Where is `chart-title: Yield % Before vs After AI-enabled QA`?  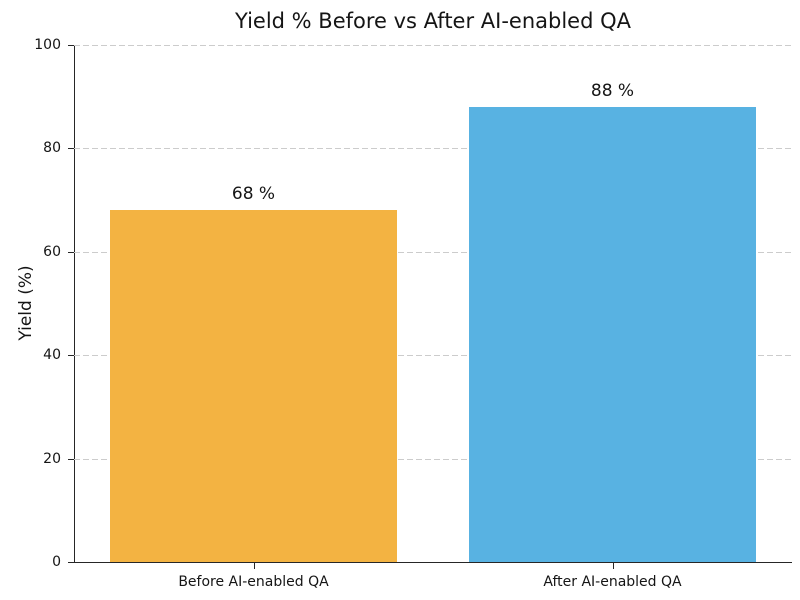
chart-title: Yield % Before vs After AI-enabled QA is located at coordinates (433, 21).